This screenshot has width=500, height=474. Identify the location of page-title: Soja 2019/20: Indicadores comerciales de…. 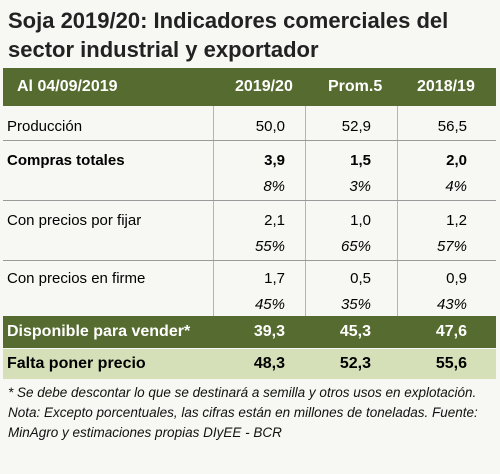
(228, 35).